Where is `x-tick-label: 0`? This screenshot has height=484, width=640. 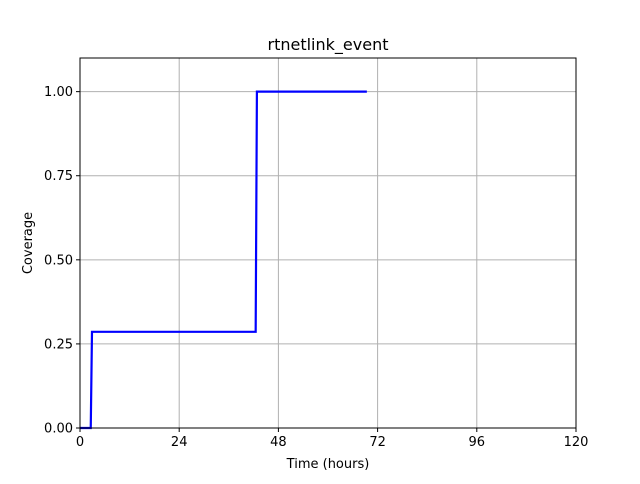 x-tick-label: 0 is located at coordinates (80, 442).